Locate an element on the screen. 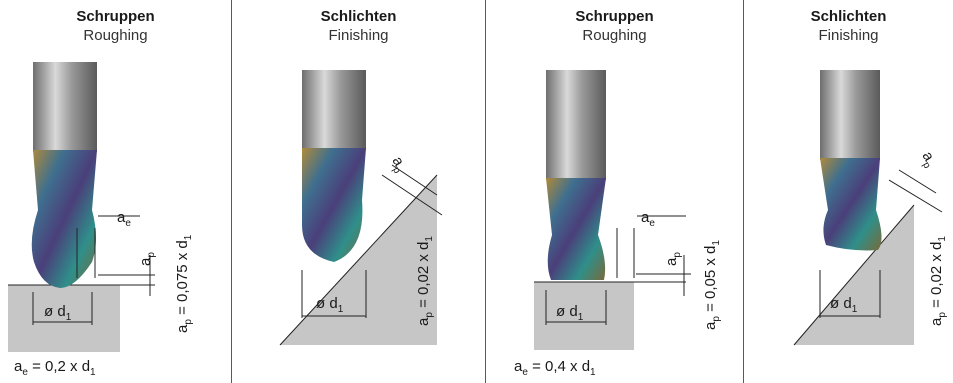 This screenshot has height=383, width=953. workpiece is located at coordinates (584, 316).